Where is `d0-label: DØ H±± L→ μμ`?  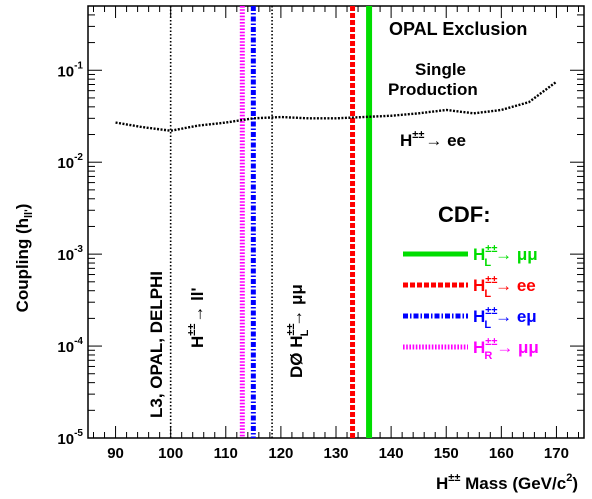
d0-label: DØ H±± L→ μμ is located at coordinates (298, 331).